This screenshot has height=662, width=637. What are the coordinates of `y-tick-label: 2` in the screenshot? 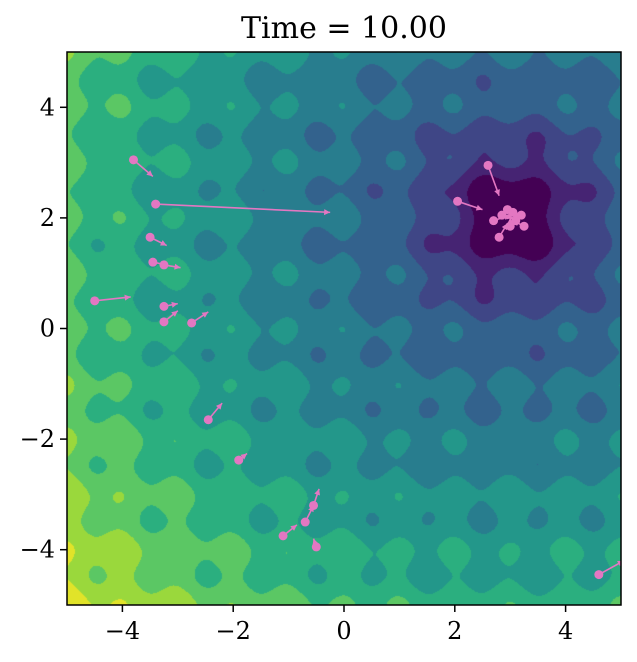 It's located at (47, 218).